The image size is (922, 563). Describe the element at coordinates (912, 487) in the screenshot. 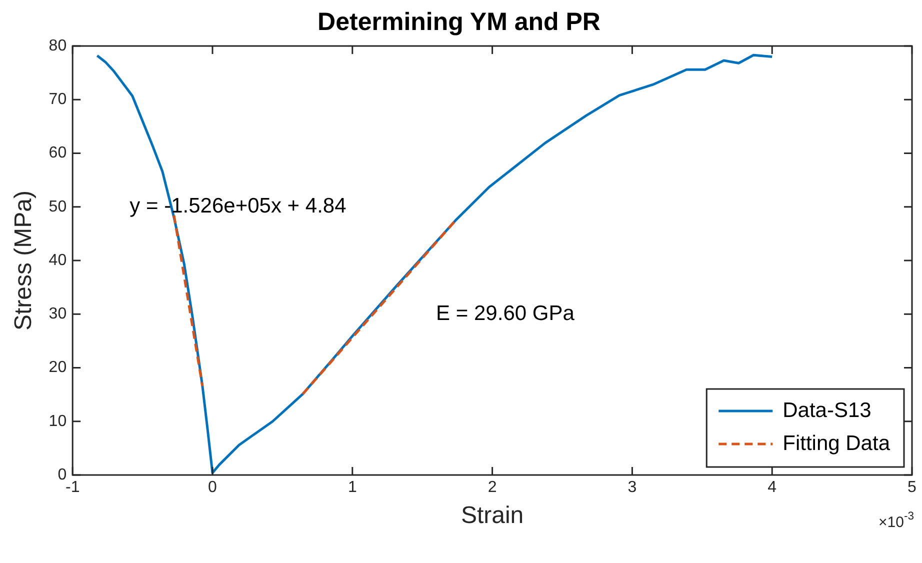

I see `x-tick-label: 5` at that location.